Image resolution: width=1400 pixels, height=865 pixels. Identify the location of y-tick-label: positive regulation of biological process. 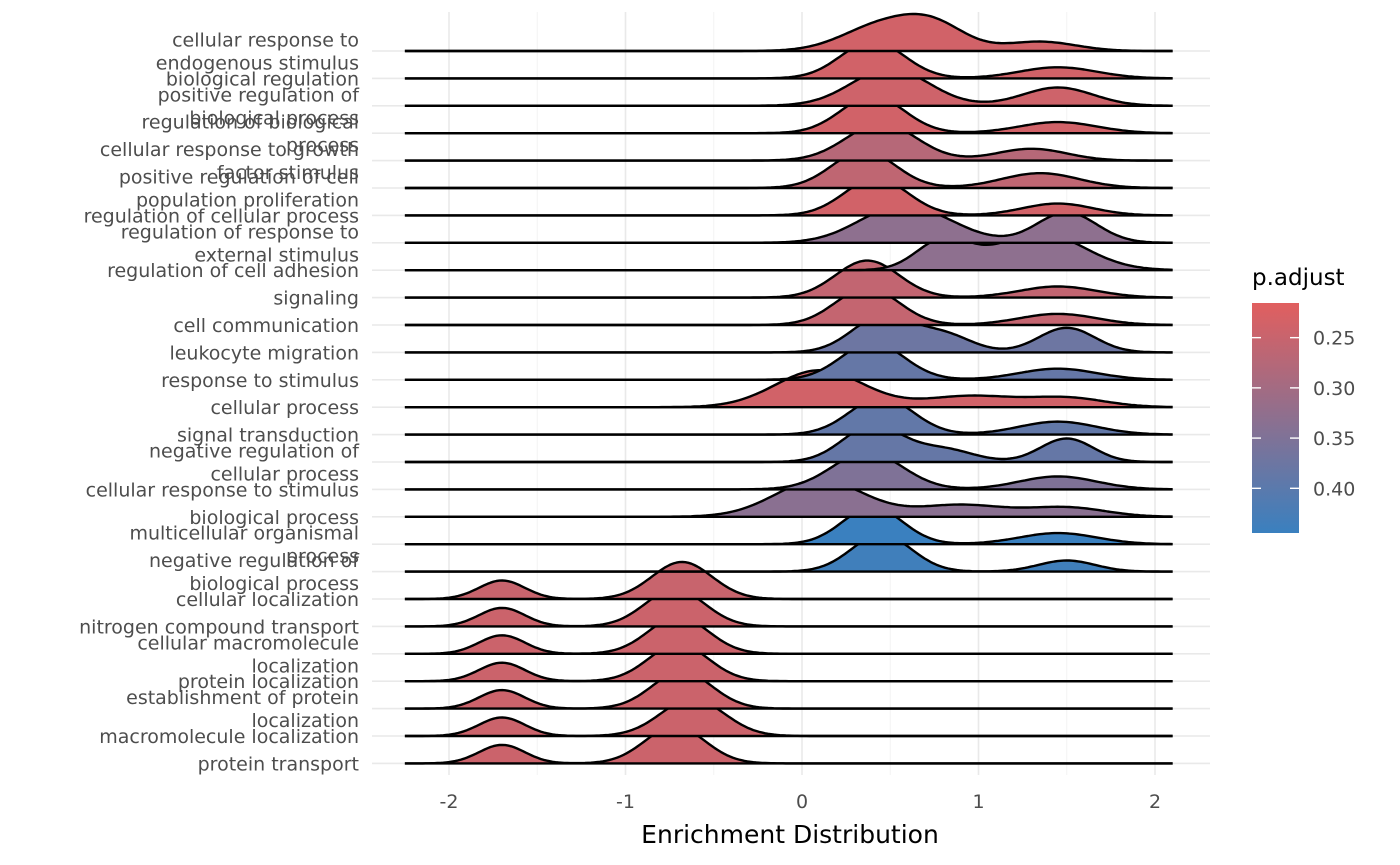
(259, 106).